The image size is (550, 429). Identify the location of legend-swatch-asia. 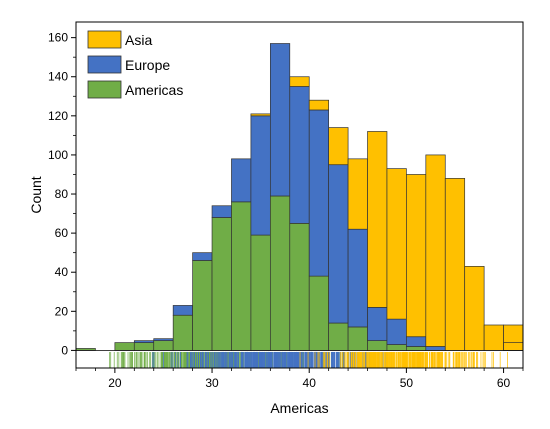
(104, 39).